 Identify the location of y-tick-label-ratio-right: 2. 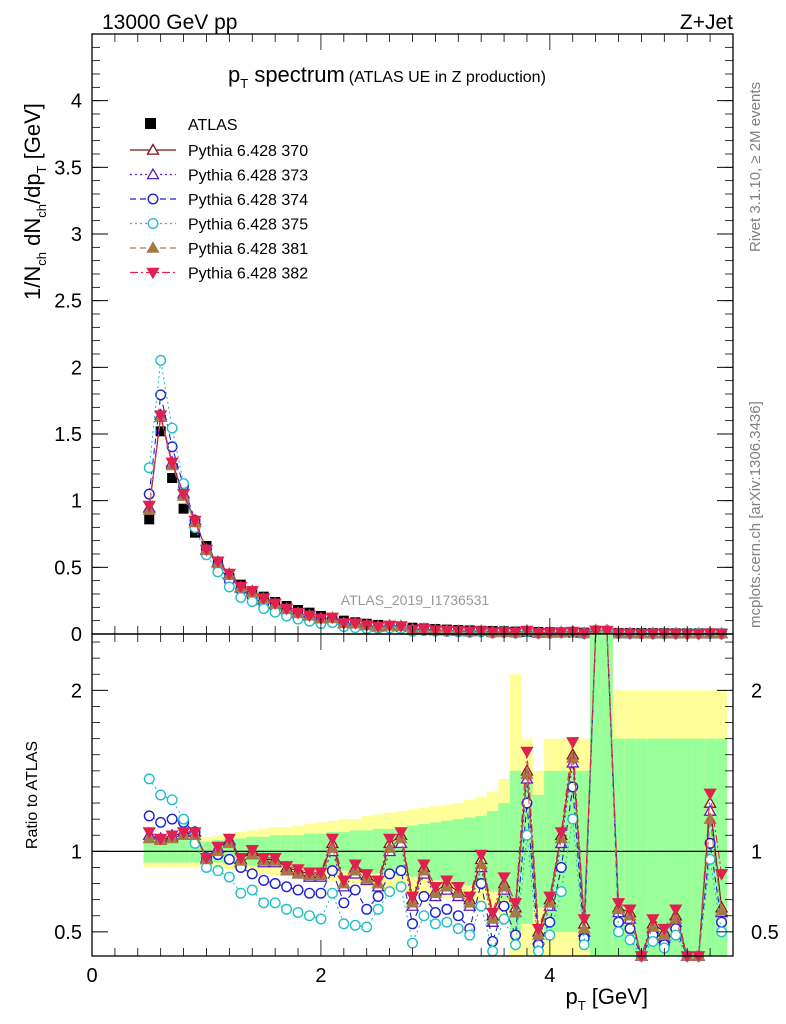
(756, 691).